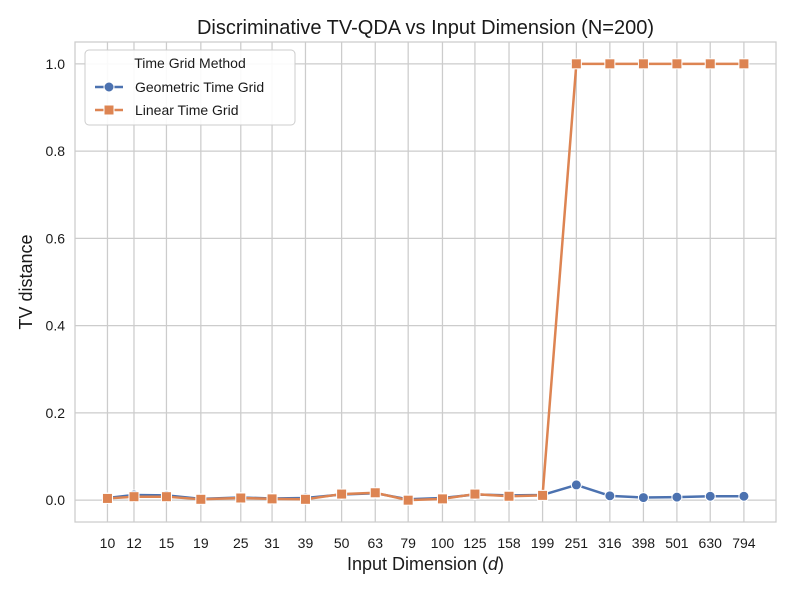  I want to click on x-axis-label: Input Dimension (d), so click(425, 564).